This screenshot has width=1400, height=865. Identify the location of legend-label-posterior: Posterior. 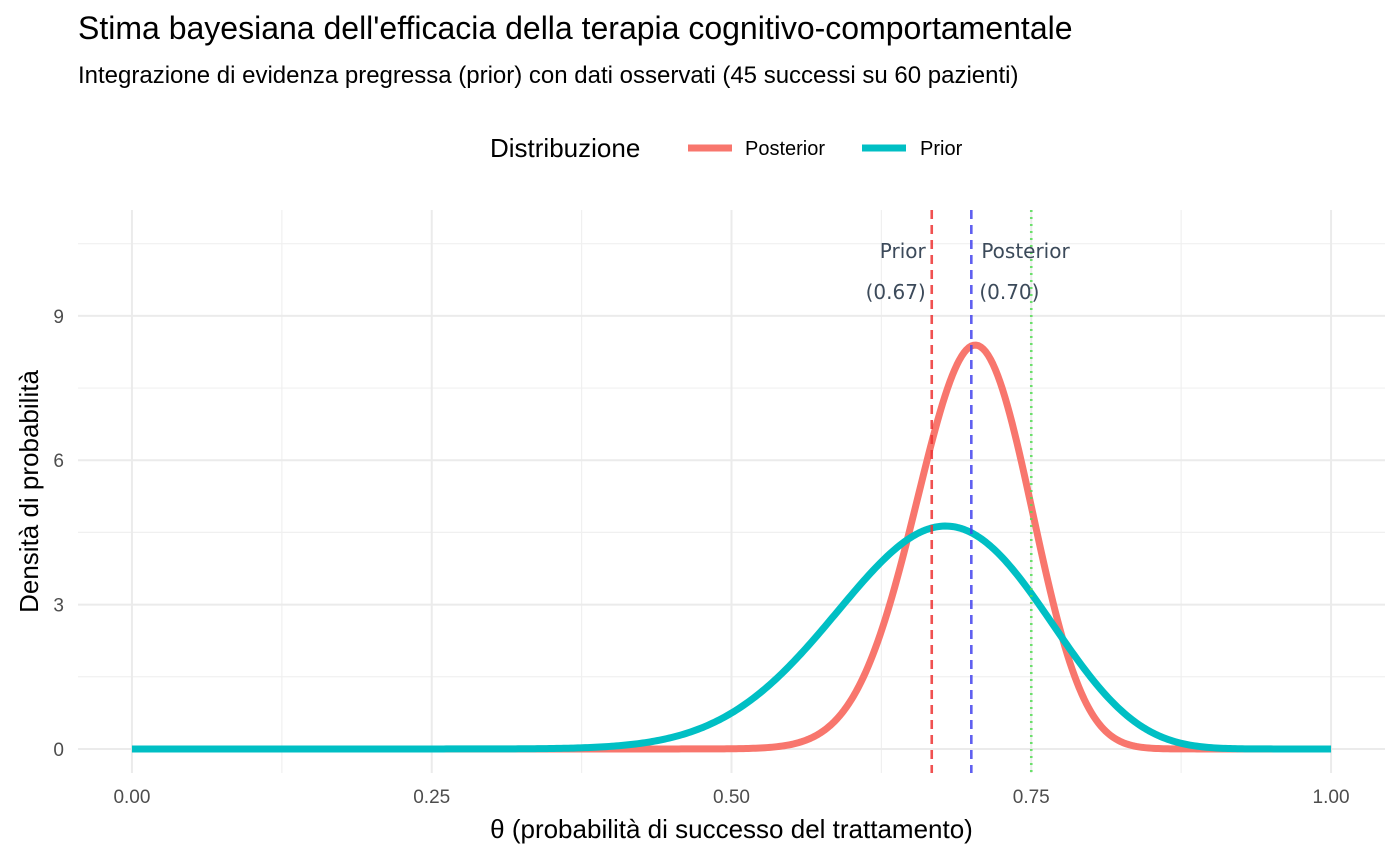
(785, 149).